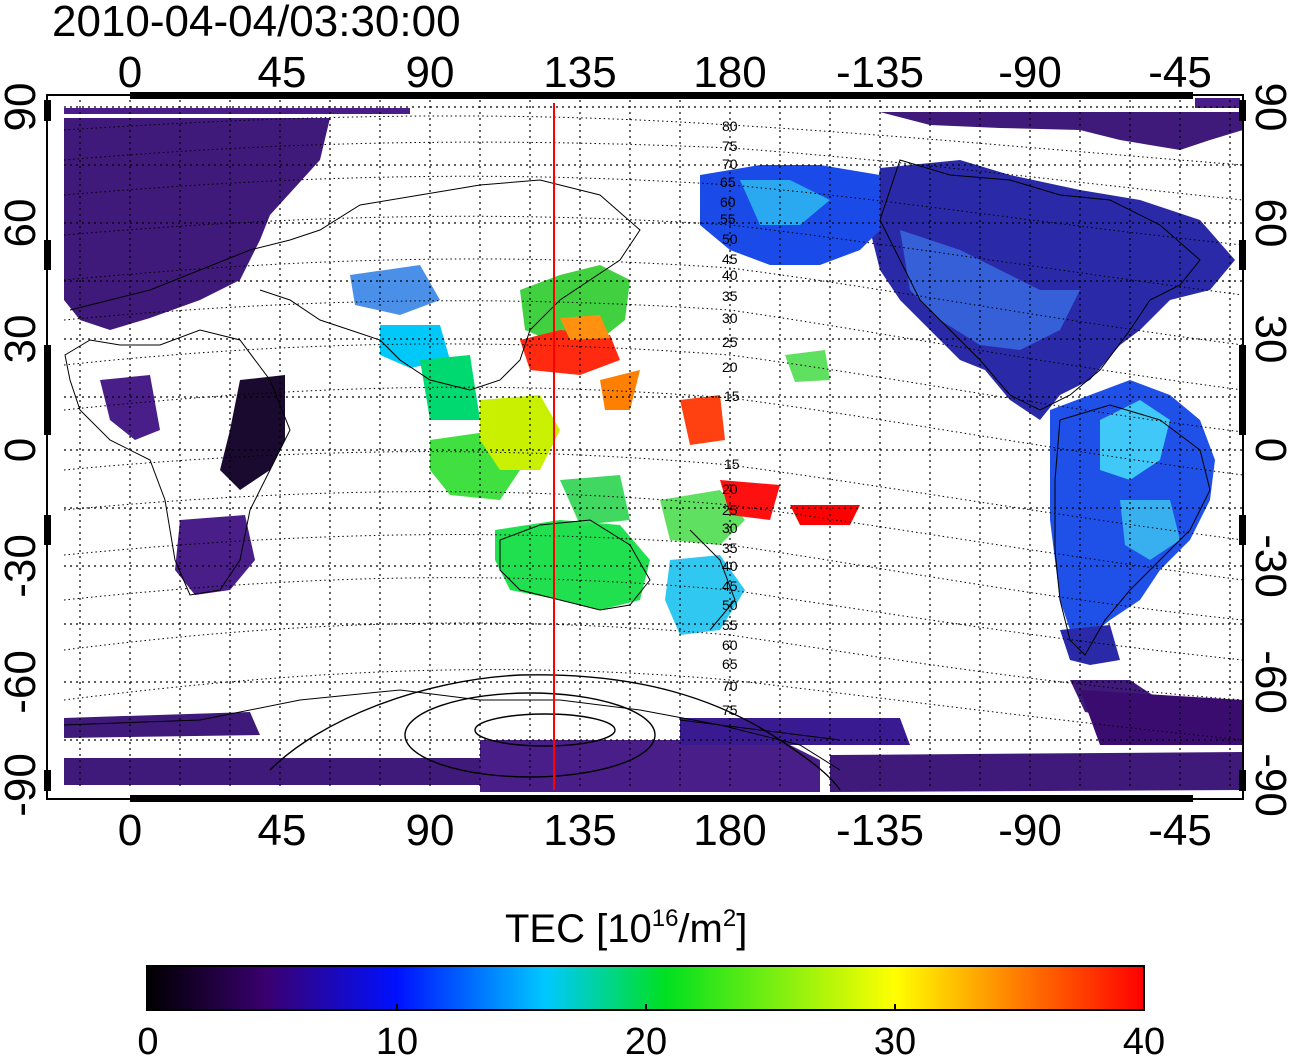 Image resolution: width=1292 pixels, height=1063 pixels. What do you see at coordinates (742, 929) in the screenshot?
I see `colorbar-title-suffix: ]` at bounding box center [742, 929].